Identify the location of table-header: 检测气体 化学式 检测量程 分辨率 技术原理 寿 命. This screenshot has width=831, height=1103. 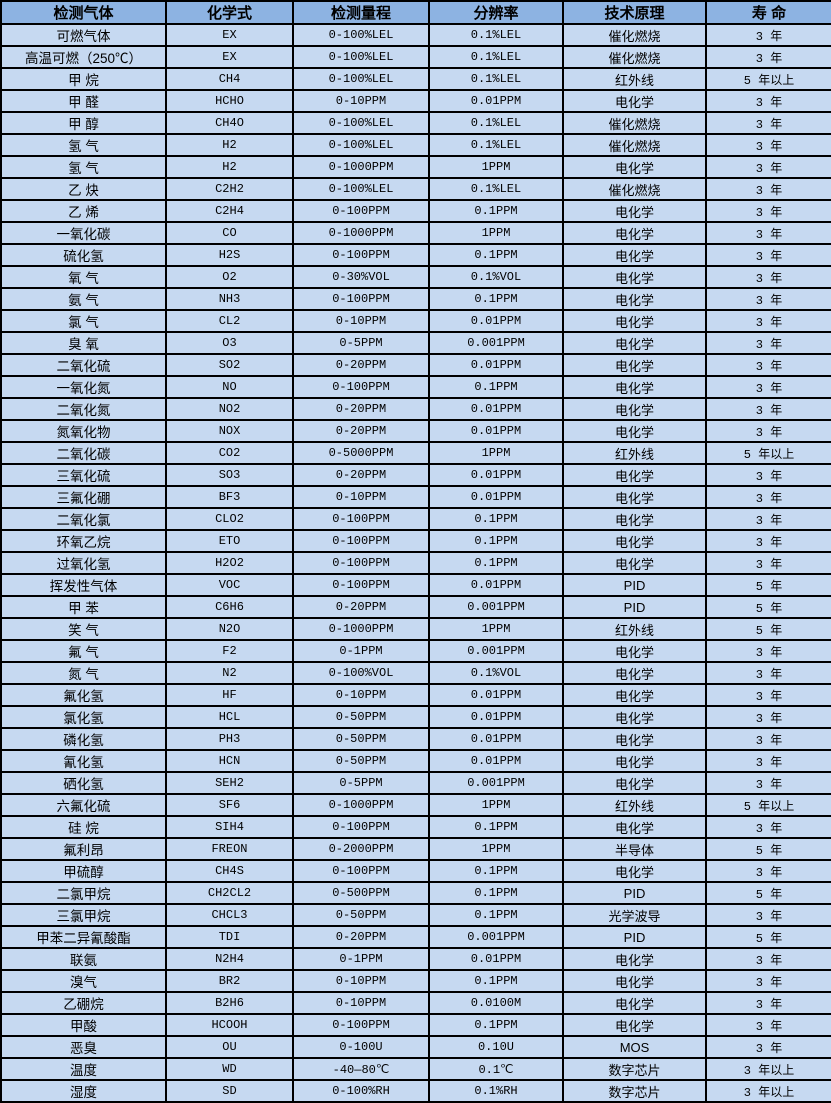
(415, 12).